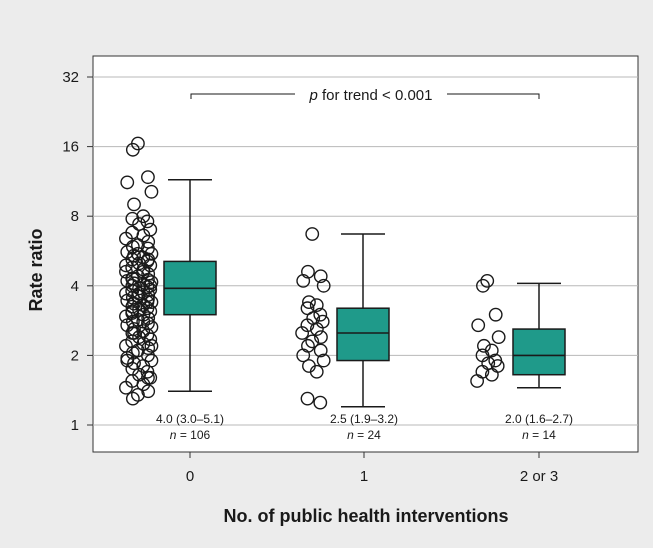  What do you see at coordinates (542, 435) in the screenshot?
I see `n-value: = 14` at bounding box center [542, 435].